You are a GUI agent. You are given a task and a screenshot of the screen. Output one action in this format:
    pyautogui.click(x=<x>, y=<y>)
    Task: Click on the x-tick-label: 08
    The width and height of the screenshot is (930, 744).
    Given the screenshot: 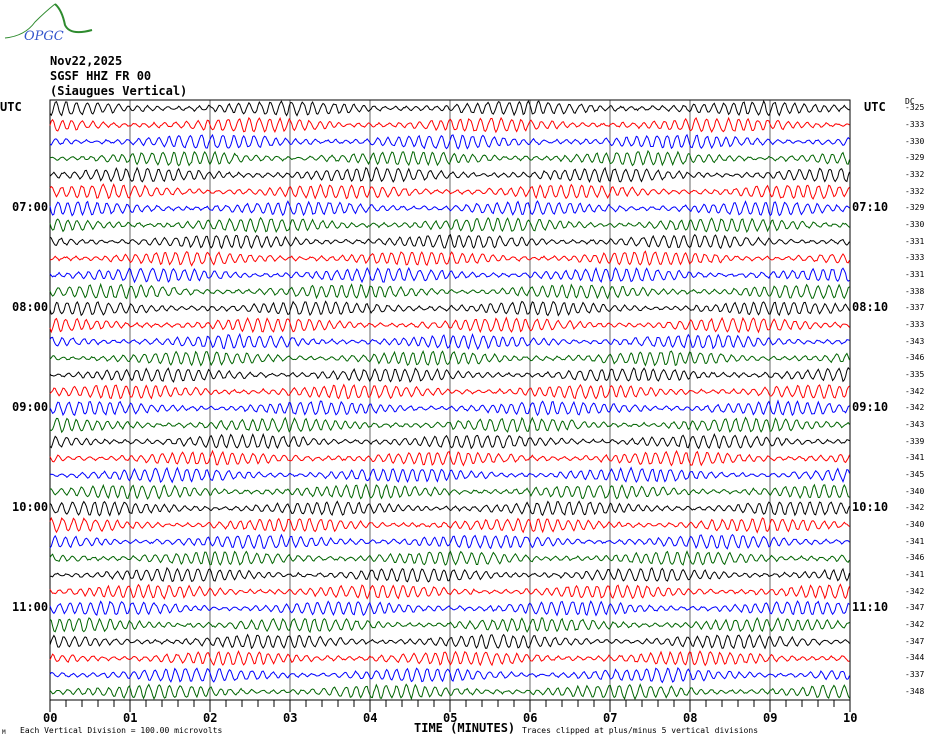 What is the action you would take?
    pyautogui.click(x=690, y=718)
    